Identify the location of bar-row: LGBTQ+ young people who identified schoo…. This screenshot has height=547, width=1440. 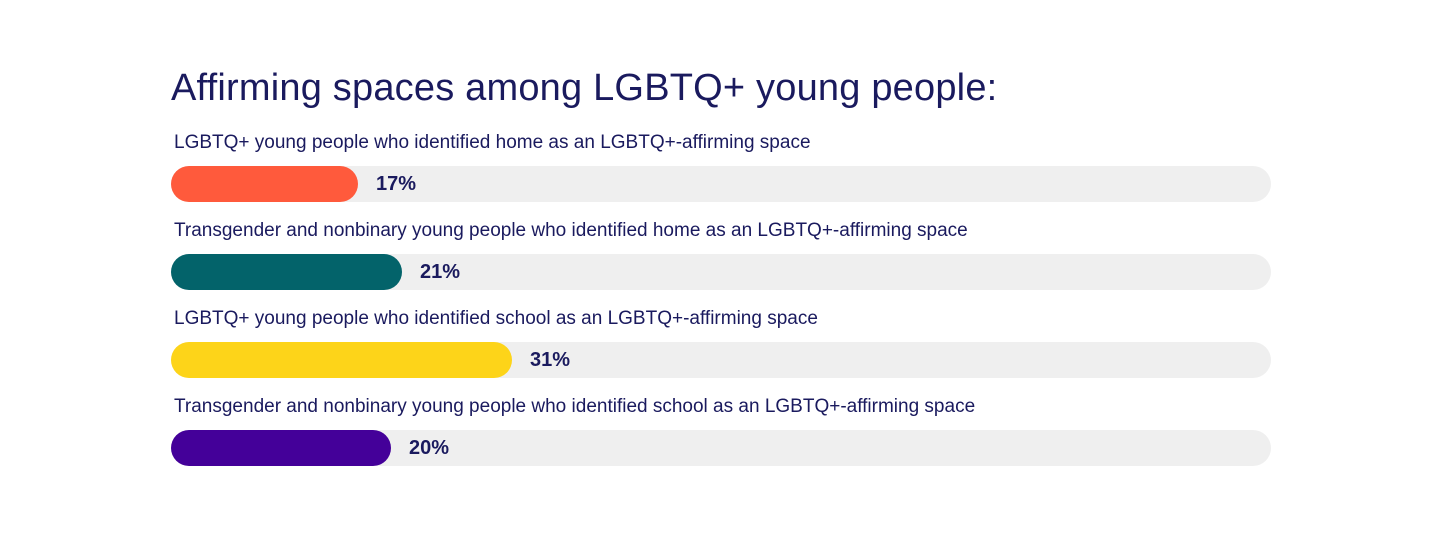
(721, 350).